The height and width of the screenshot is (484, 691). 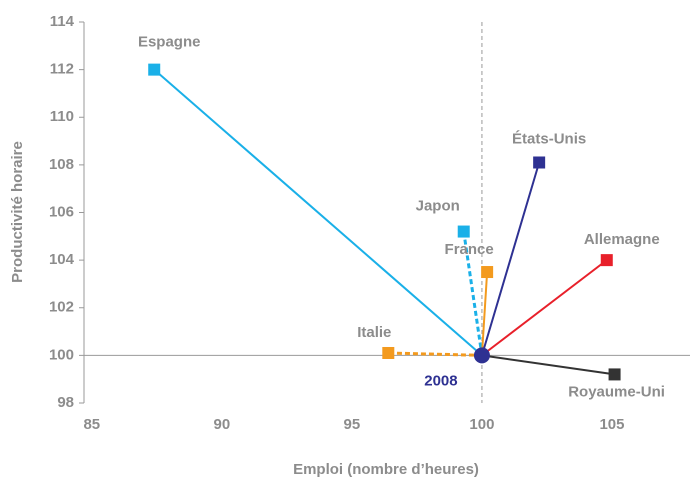 I want to click on y-tick-label: 106, so click(x=61, y=211).